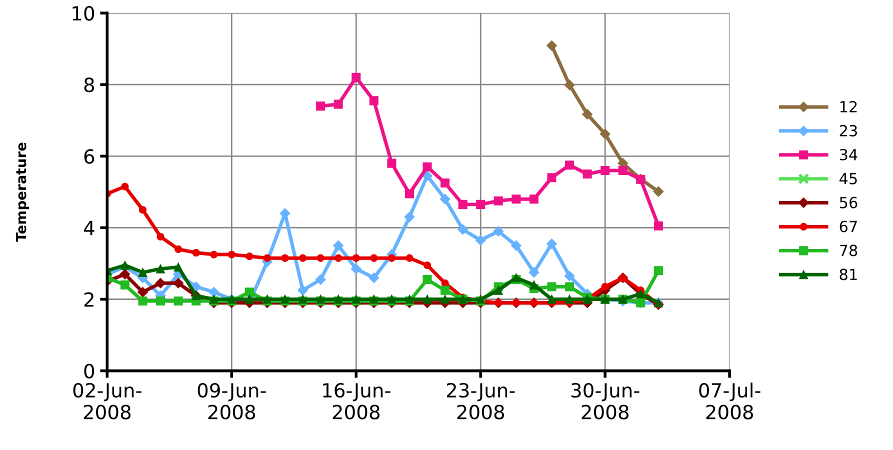 The width and height of the screenshot is (893, 450). What do you see at coordinates (849, 250) in the screenshot?
I see `legend-label: 78` at bounding box center [849, 250].